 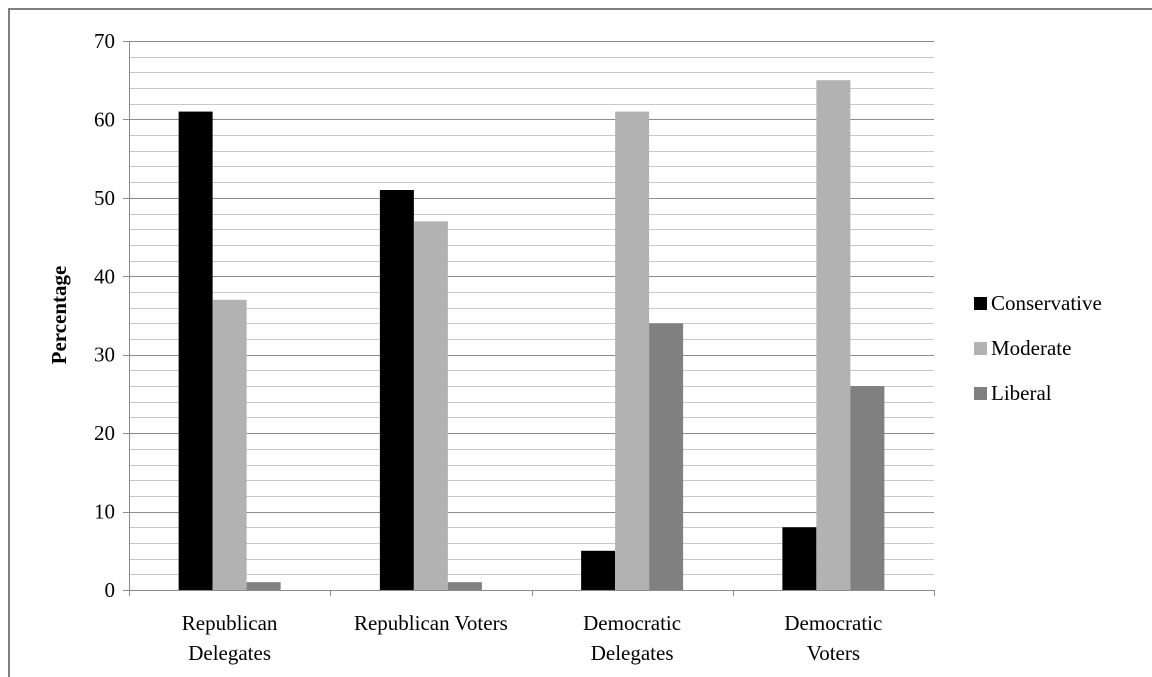 I want to click on y-tick-label: 10, so click(x=104, y=512).